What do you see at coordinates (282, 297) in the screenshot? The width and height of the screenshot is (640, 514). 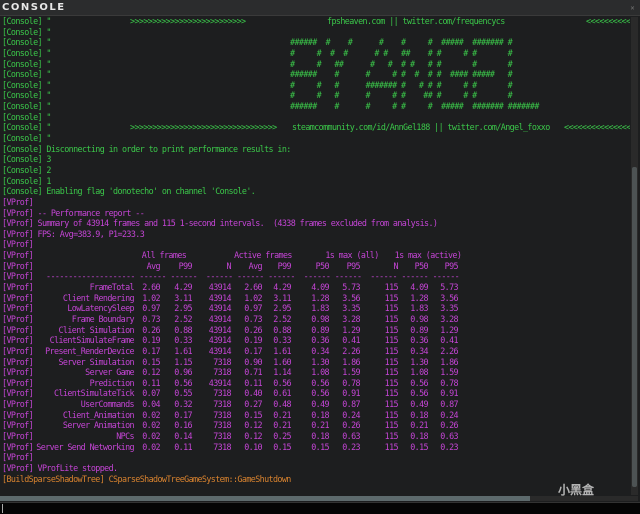 I see `table-cell: 3.11` at bounding box center [282, 297].